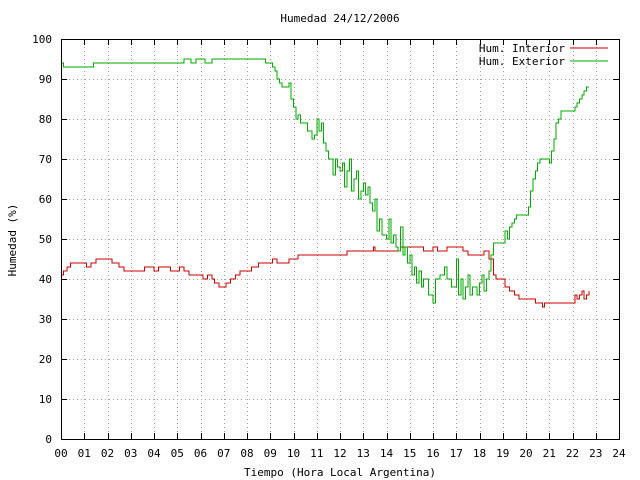 Image resolution: width=640 pixels, height=480 pixels. Describe the element at coordinates (130, 453) in the screenshot. I see `x-tick-label: 03` at that location.